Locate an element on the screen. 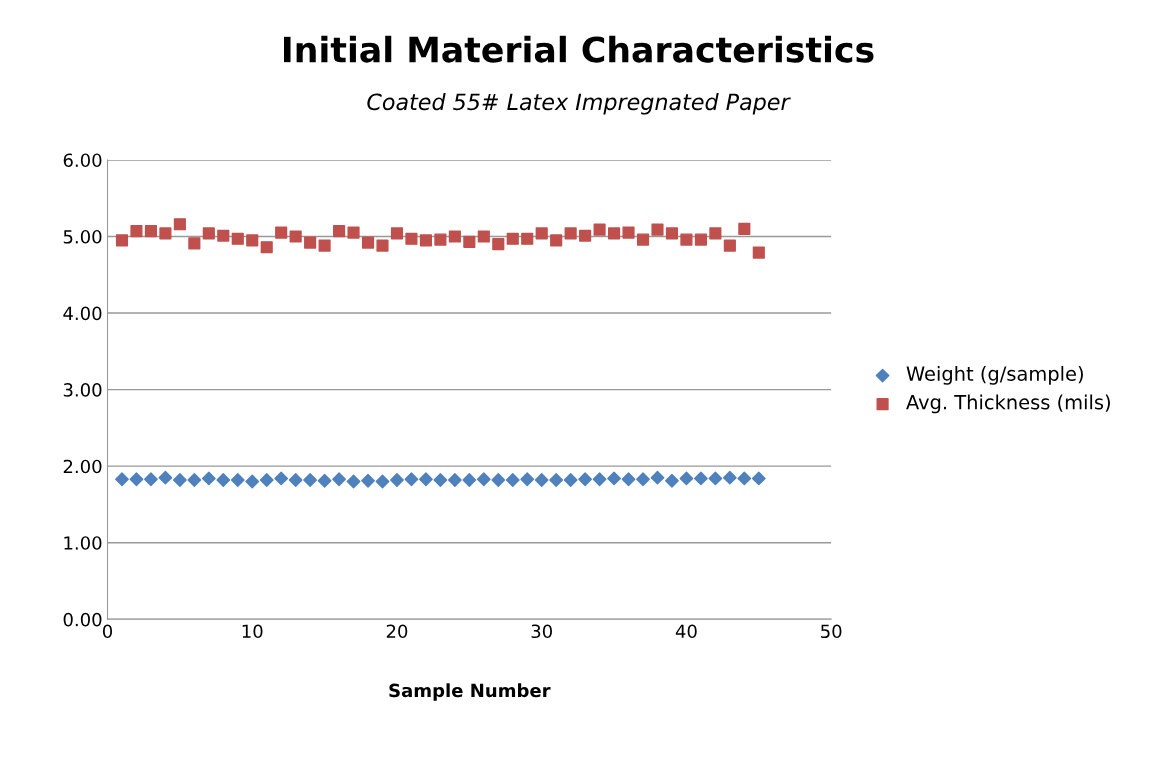 This screenshot has width=1156, height=758. legend-label: Weight (g/sample) is located at coordinates (994, 375).